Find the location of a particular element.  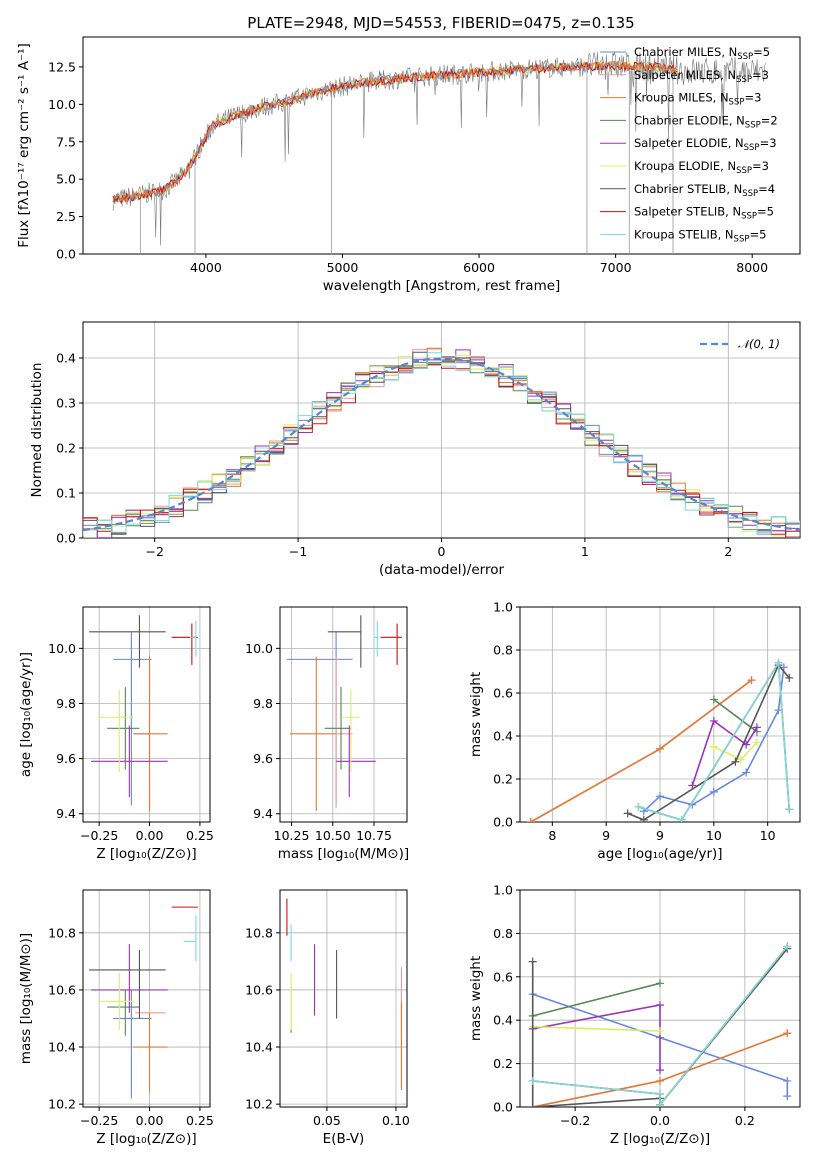

x-axis-label: (data-model)/error is located at coordinates (442, 570).